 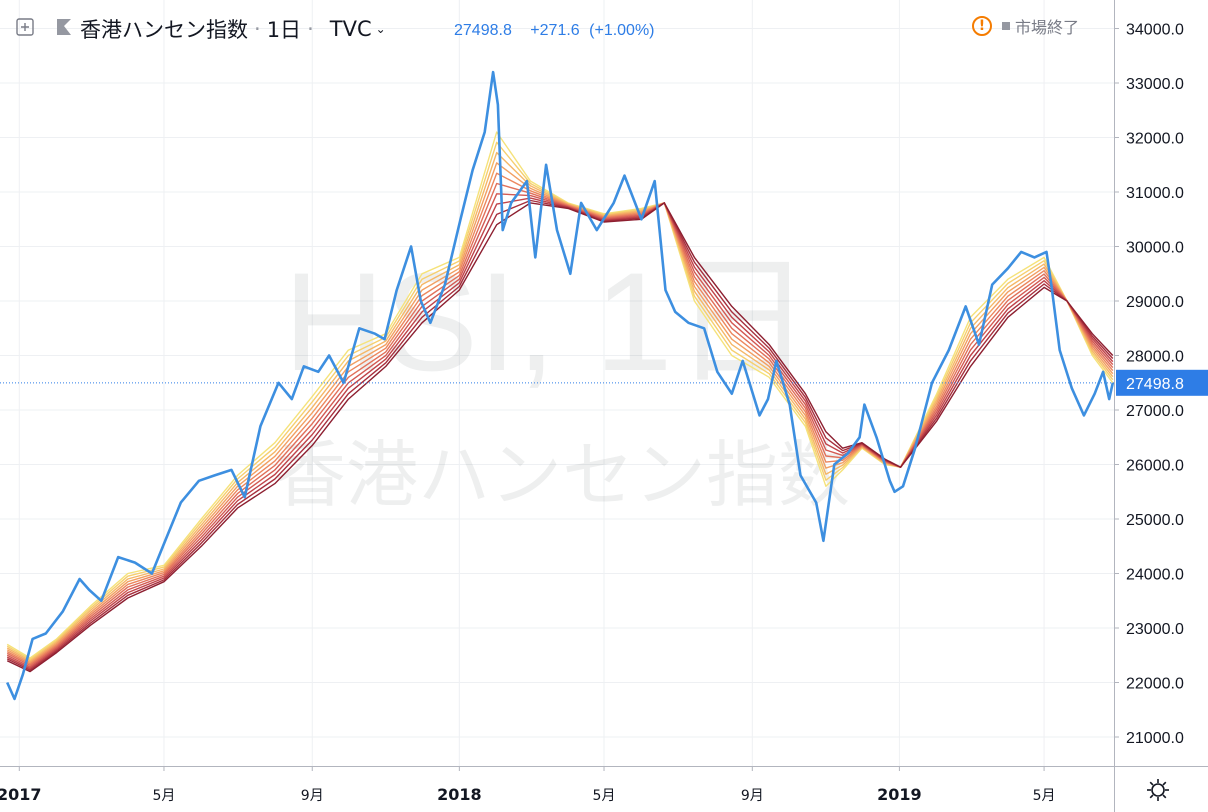 I want to click on legend-header: 香港ハンセン指数 · 1日 · TVC ⌄, so click(x=201, y=29).